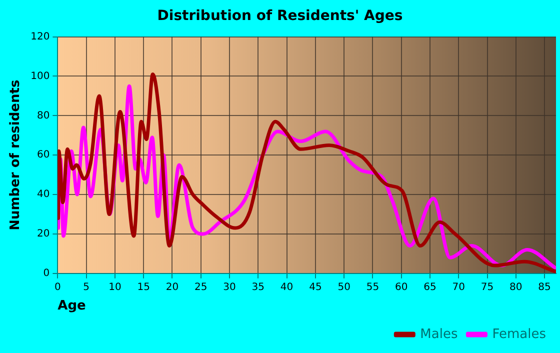 Image resolution: width=560 pixels, height=353 pixels. What do you see at coordinates (46, 273) in the screenshot?
I see `y-tick-label: 0` at bounding box center [46, 273].